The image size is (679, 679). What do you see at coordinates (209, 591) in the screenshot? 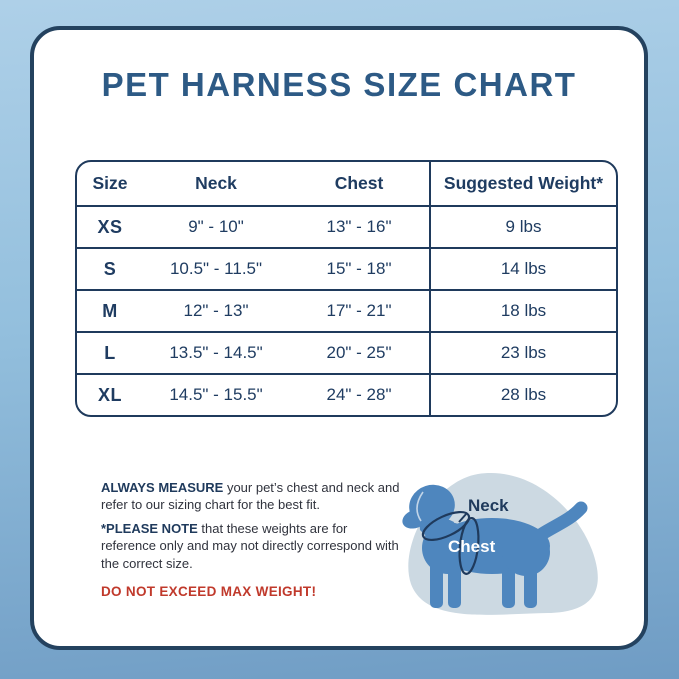
I see `max-weight-warning: DO NOT EXCEED MAX WEIGHT!` at bounding box center [209, 591].